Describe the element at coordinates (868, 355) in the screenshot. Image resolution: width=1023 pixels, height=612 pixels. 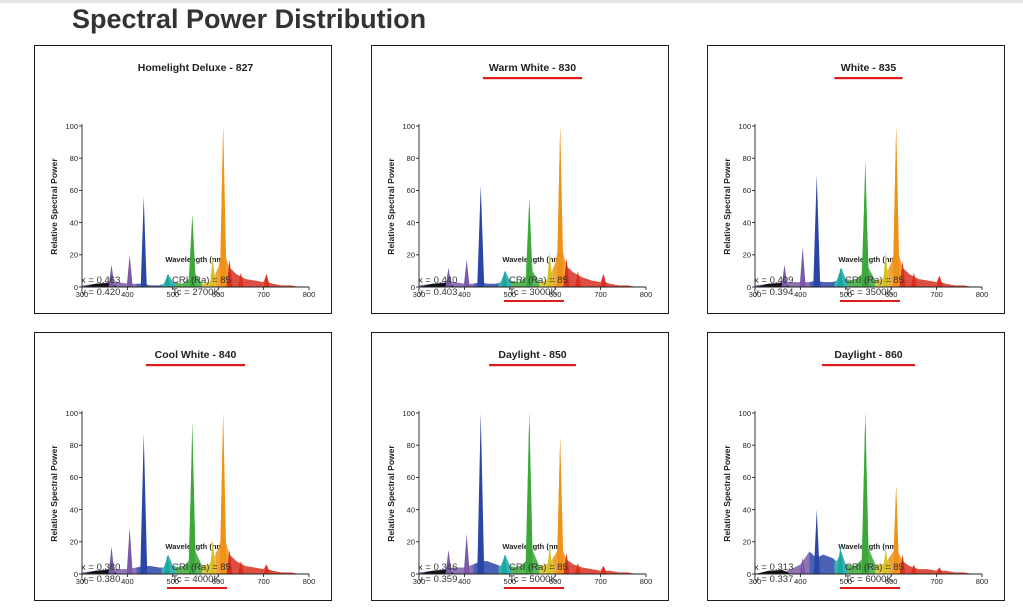
I see `chart-title: Daylight - 860` at that location.